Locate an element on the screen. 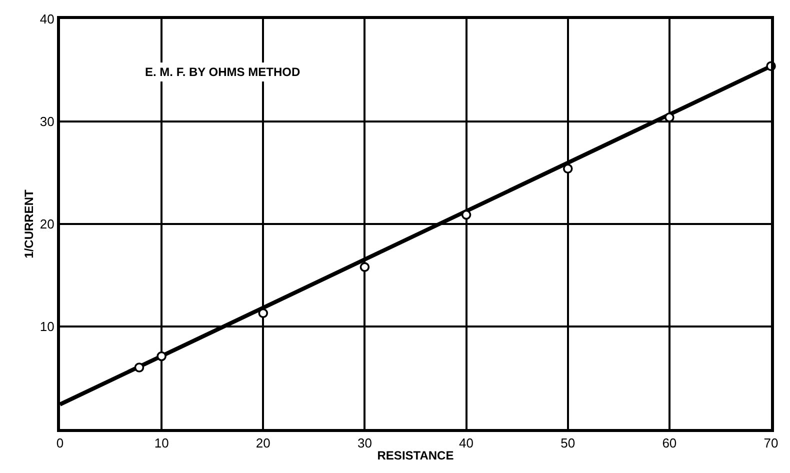  x-tick-label: 20 is located at coordinates (263, 443).